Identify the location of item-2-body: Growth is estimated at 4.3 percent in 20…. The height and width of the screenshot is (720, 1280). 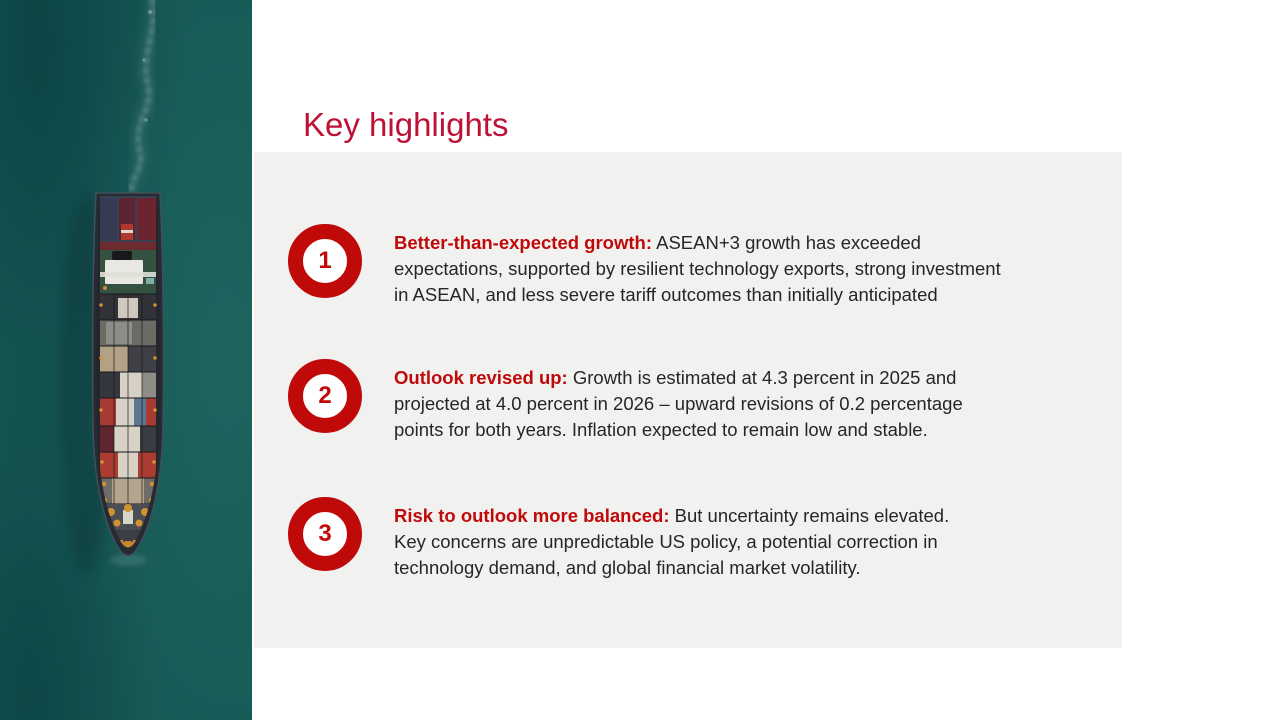
(678, 403).